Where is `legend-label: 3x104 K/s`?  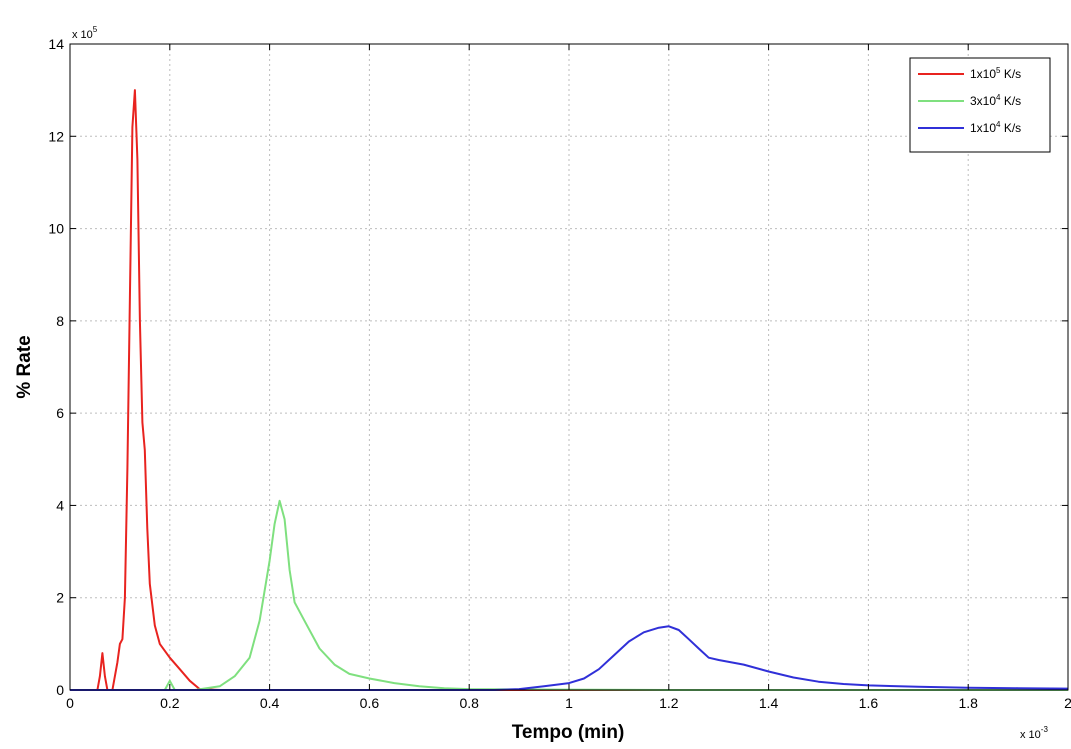 legend-label: 3x104 K/s is located at coordinates (995, 100).